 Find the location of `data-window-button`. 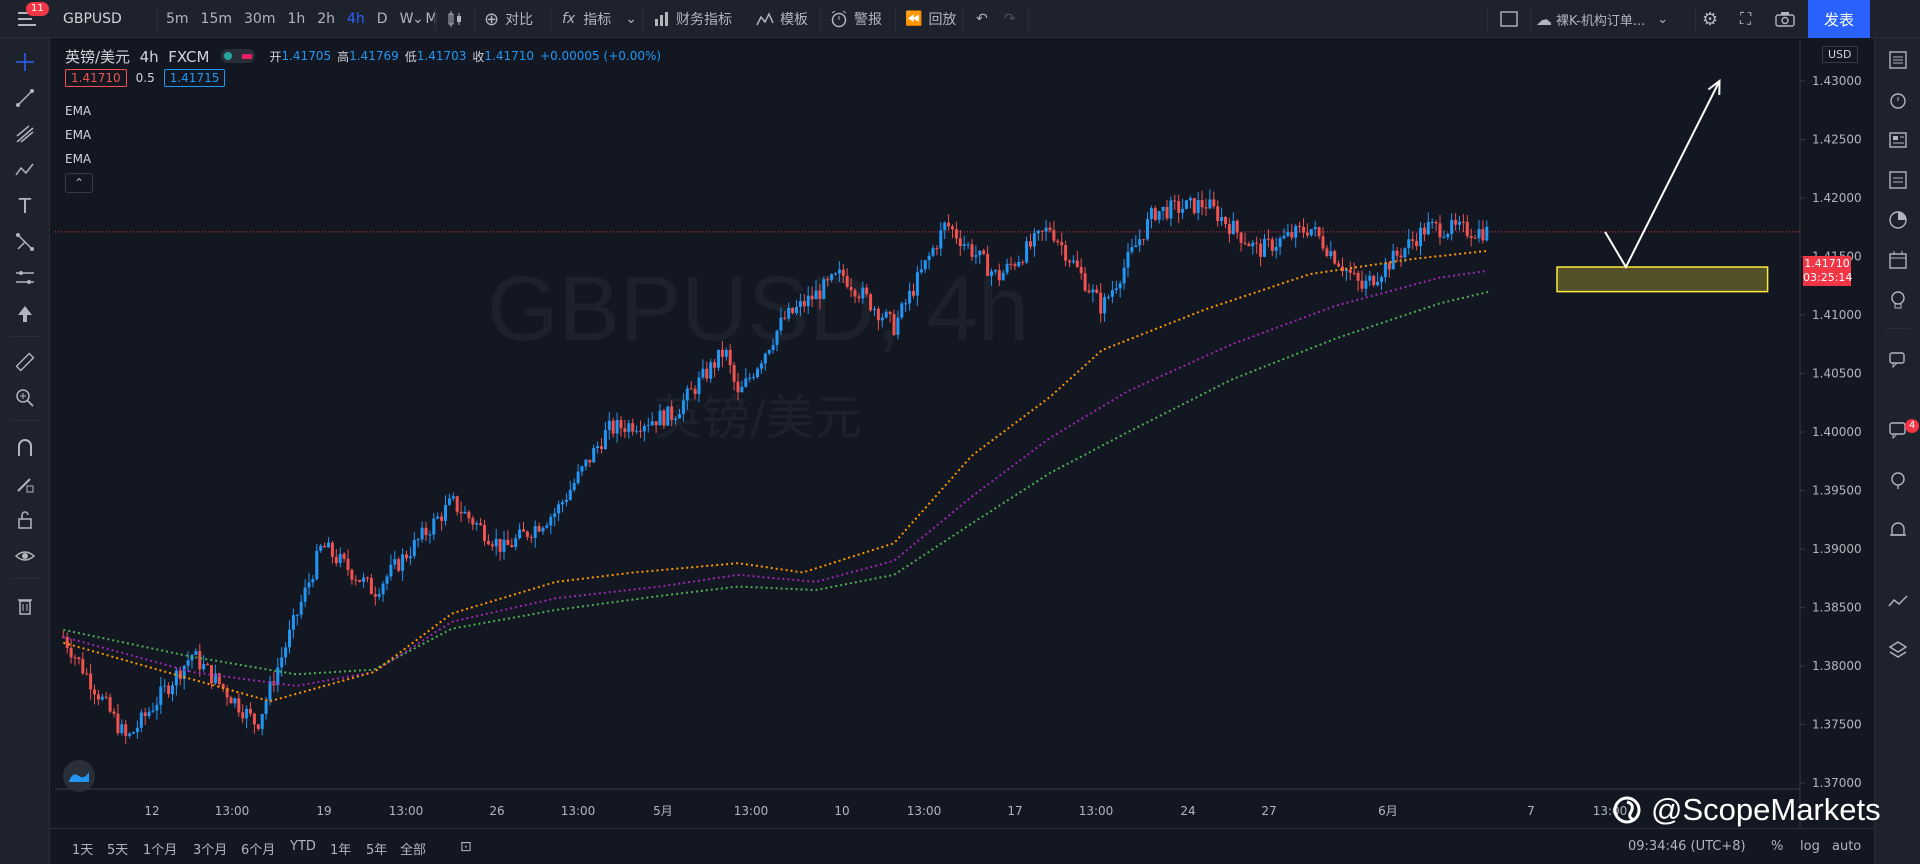

data-window-button is located at coordinates (1898, 180).